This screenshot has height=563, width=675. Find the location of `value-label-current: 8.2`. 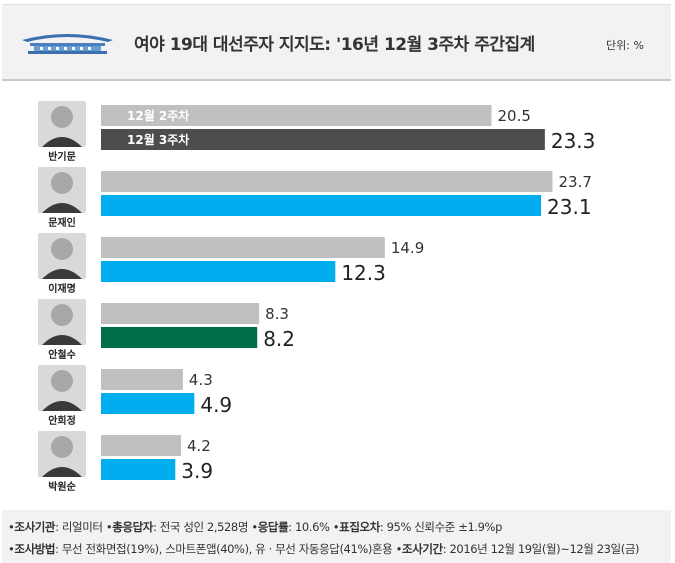

value-label-current: 8.2 is located at coordinates (279, 339).